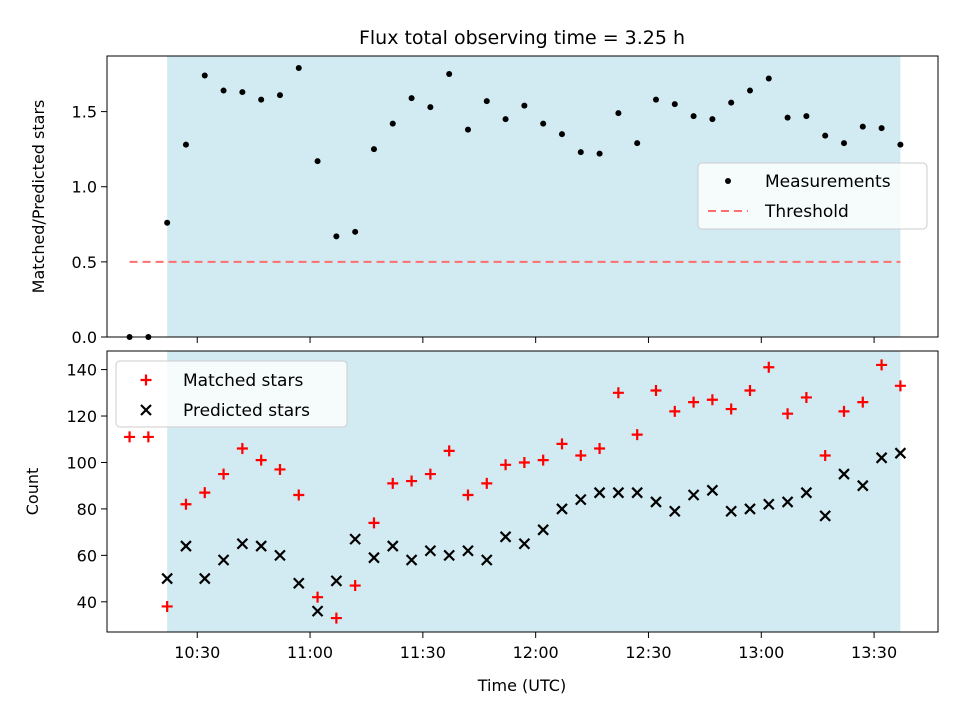 The height and width of the screenshot is (720, 960). Describe the element at coordinates (84, 262) in the screenshot. I see `y-tick-label: 0.5` at that location.